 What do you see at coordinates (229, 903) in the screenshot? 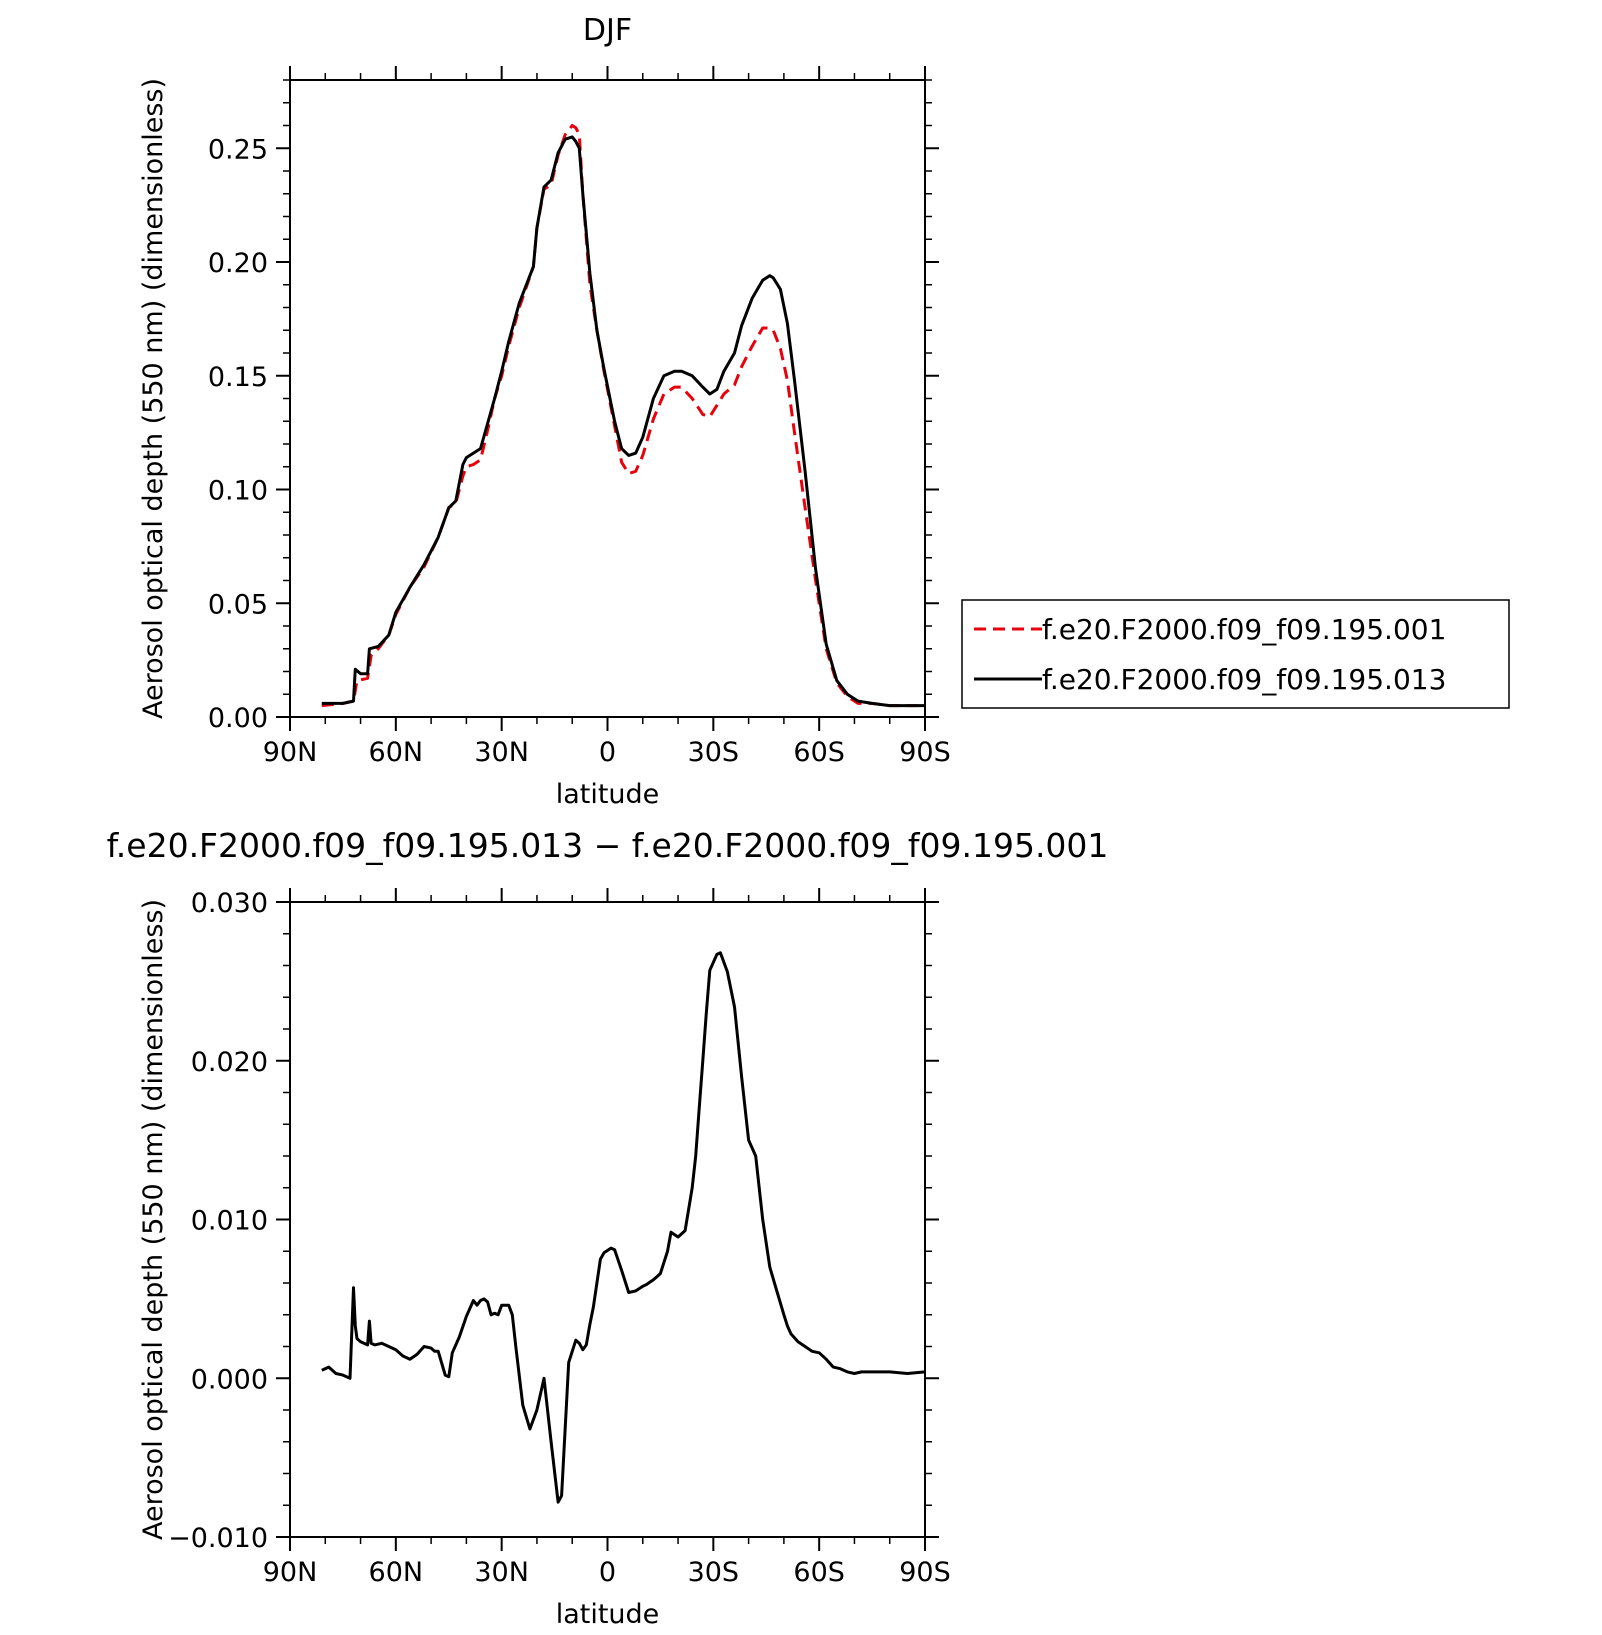
I see `y-tick-label: 0.030` at bounding box center [229, 903].